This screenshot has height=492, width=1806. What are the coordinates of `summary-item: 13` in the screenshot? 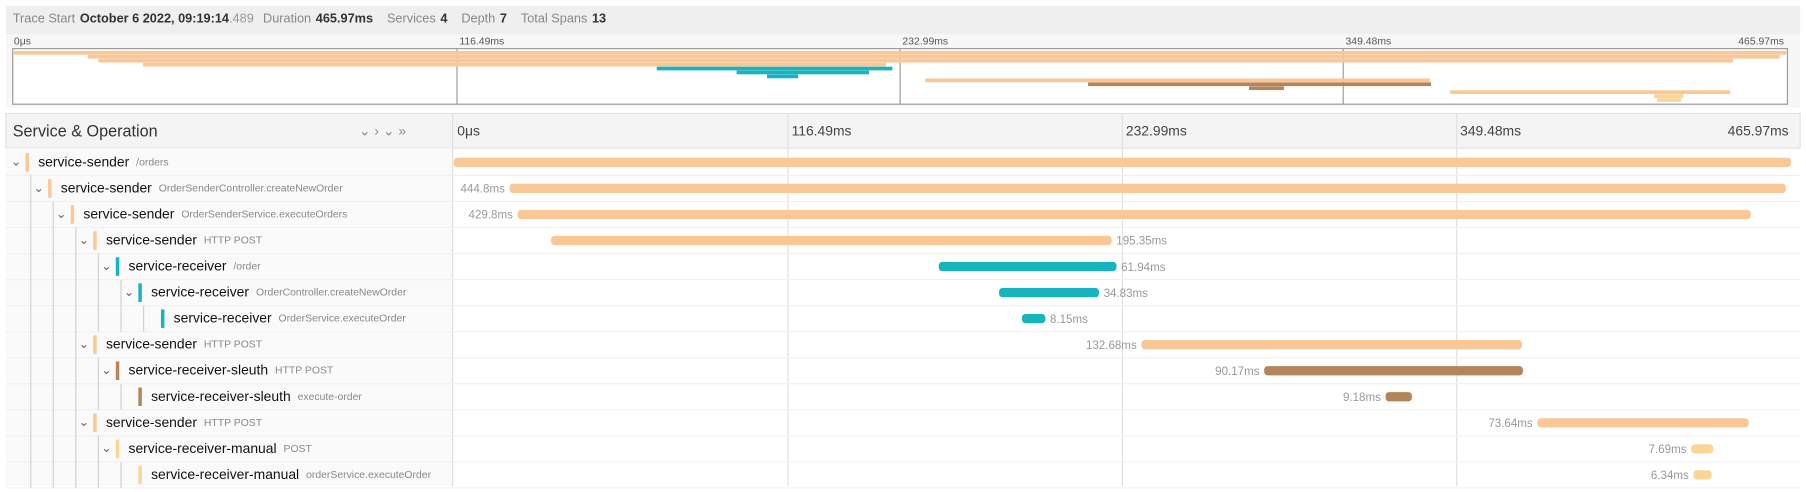 It's located at (599, 18).